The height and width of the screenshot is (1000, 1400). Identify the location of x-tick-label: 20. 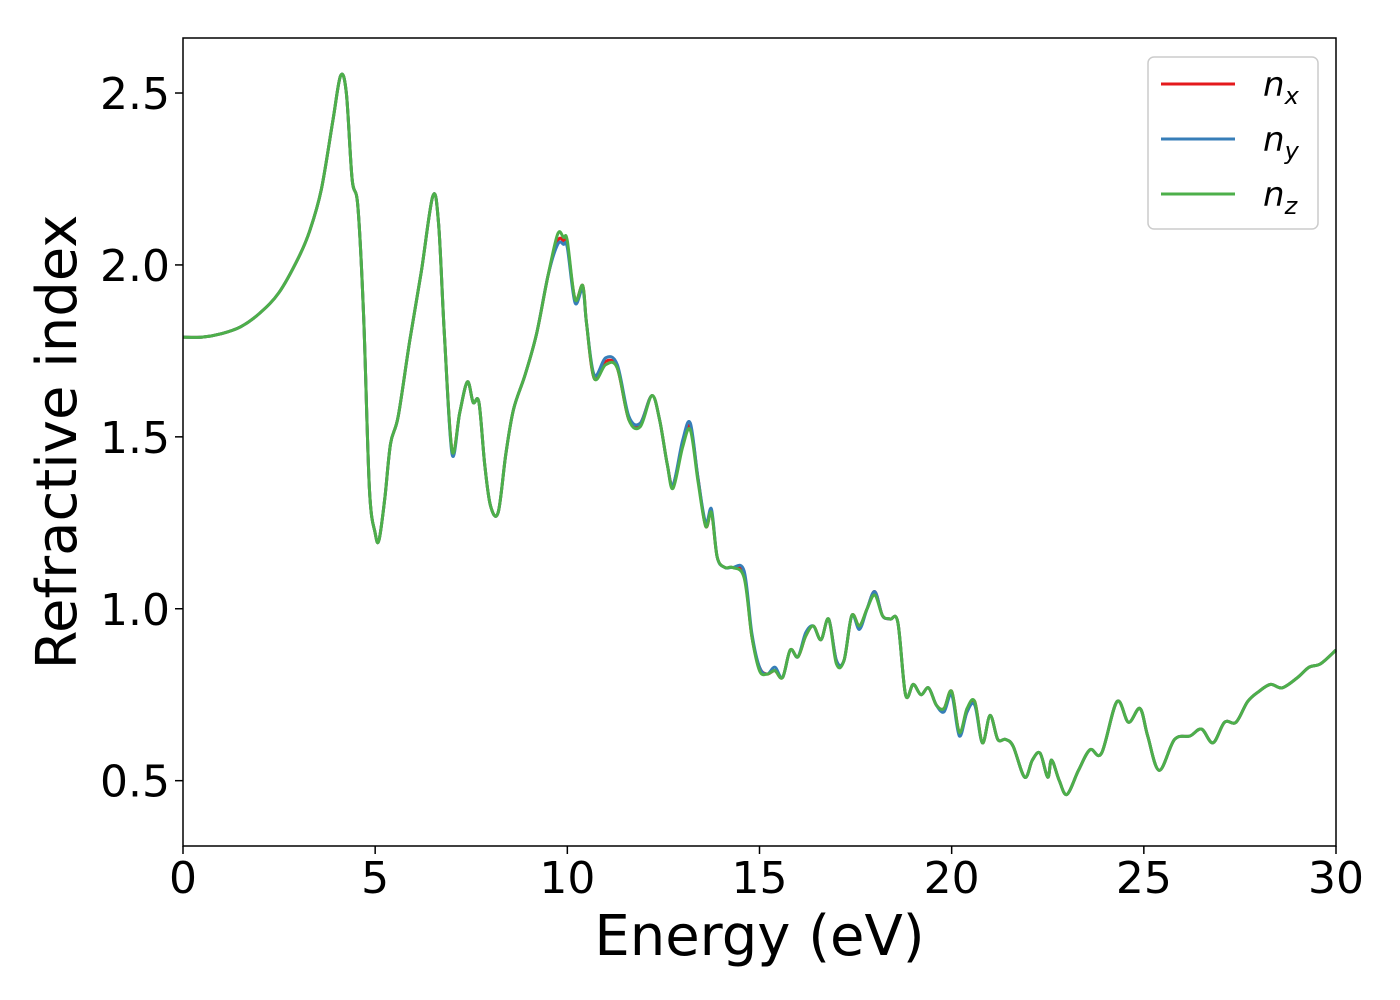
(952, 878).